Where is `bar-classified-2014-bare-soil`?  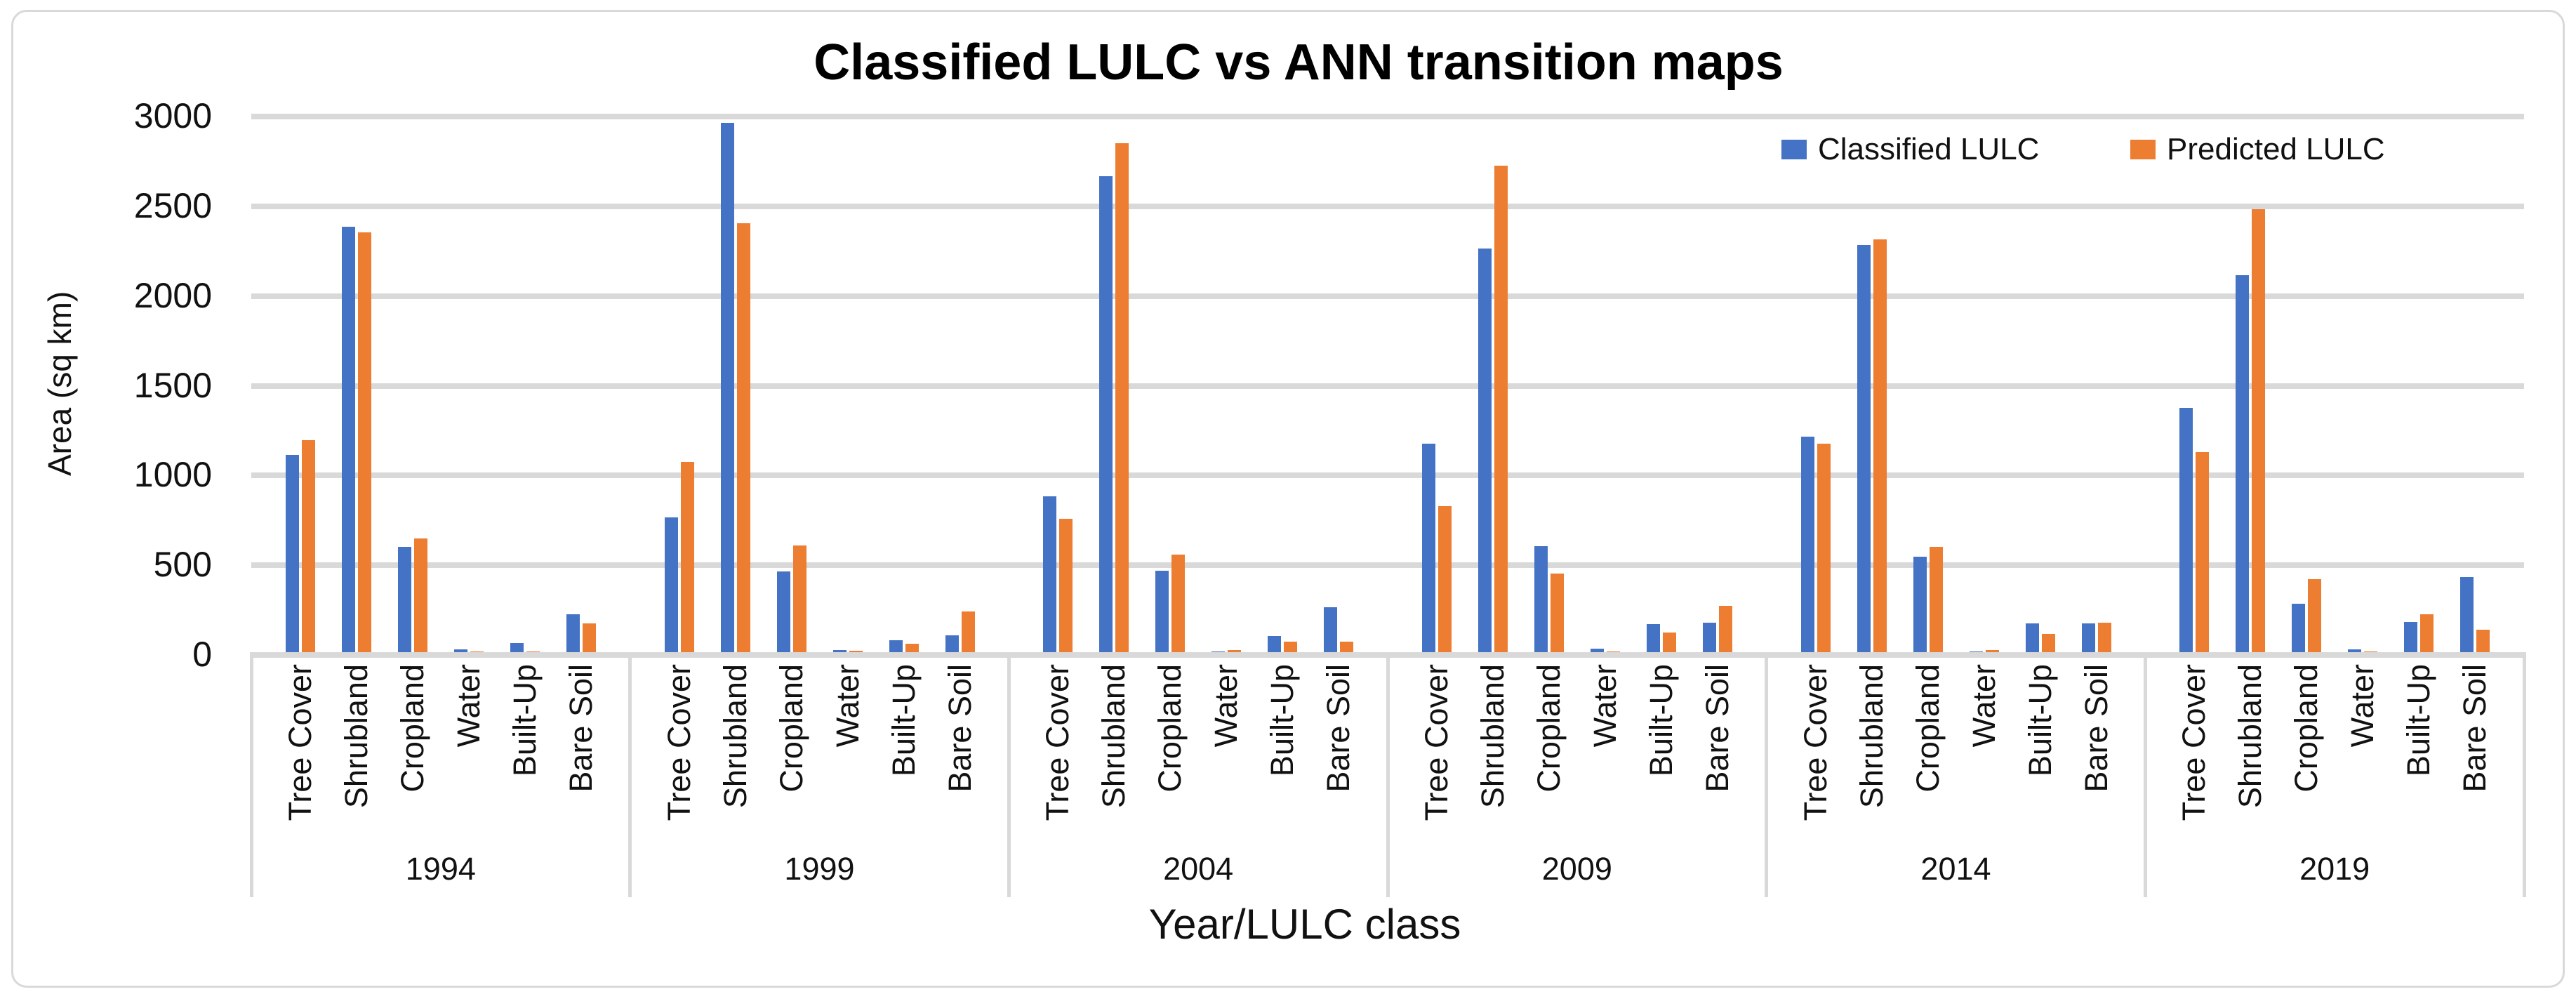 bar-classified-2014-bare-soil is located at coordinates (2088, 637).